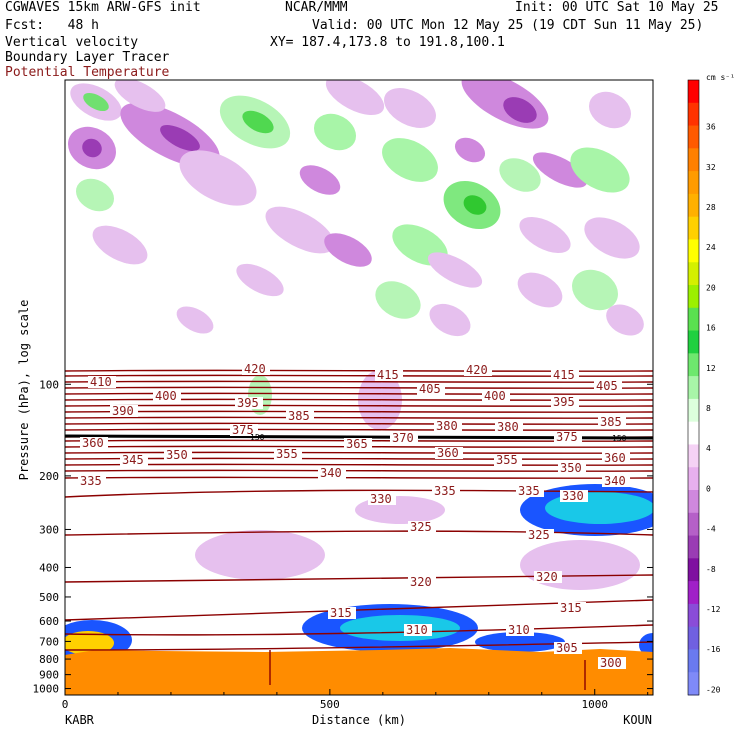  Describe the element at coordinates (49, 641) in the screenshot. I see `y-tick-label: 700` at that location.